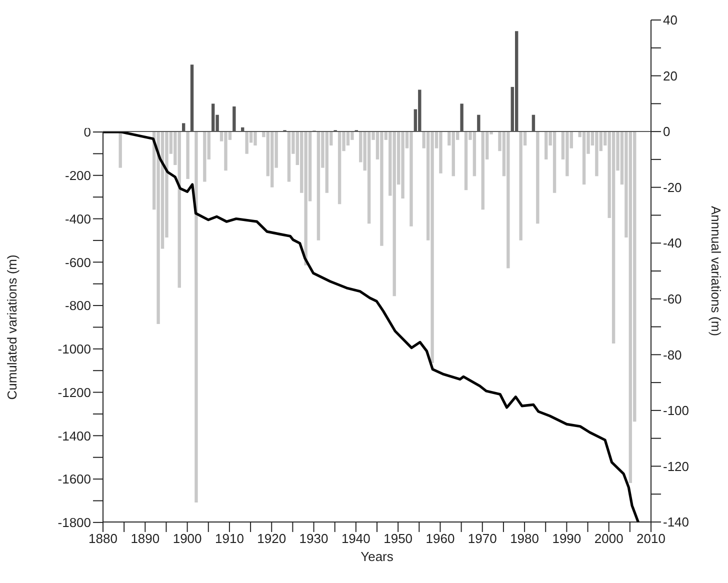 The height and width of the screenshot is (583, 728). What do you see at coordinates (355, 538) in the screenshot?
I see `x-tick-label: 1940` at bounding box center [355, 538].